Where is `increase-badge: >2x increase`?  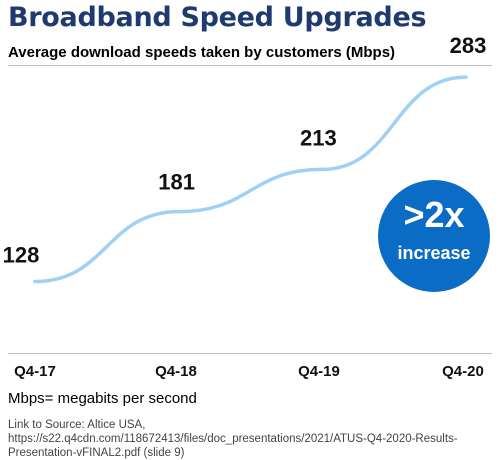 increase-badge: >2x increase is located at coordinates (434, 236).